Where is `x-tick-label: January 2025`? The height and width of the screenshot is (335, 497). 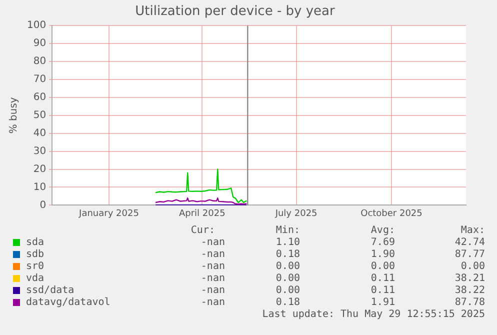 x-tick-label: January 2025 is located at coordinates (108, 213).